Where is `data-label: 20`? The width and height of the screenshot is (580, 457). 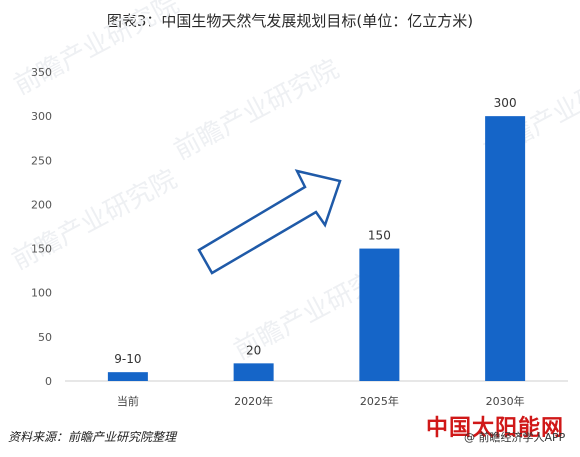
data-label: 20 is located at coordinates (253, 350).